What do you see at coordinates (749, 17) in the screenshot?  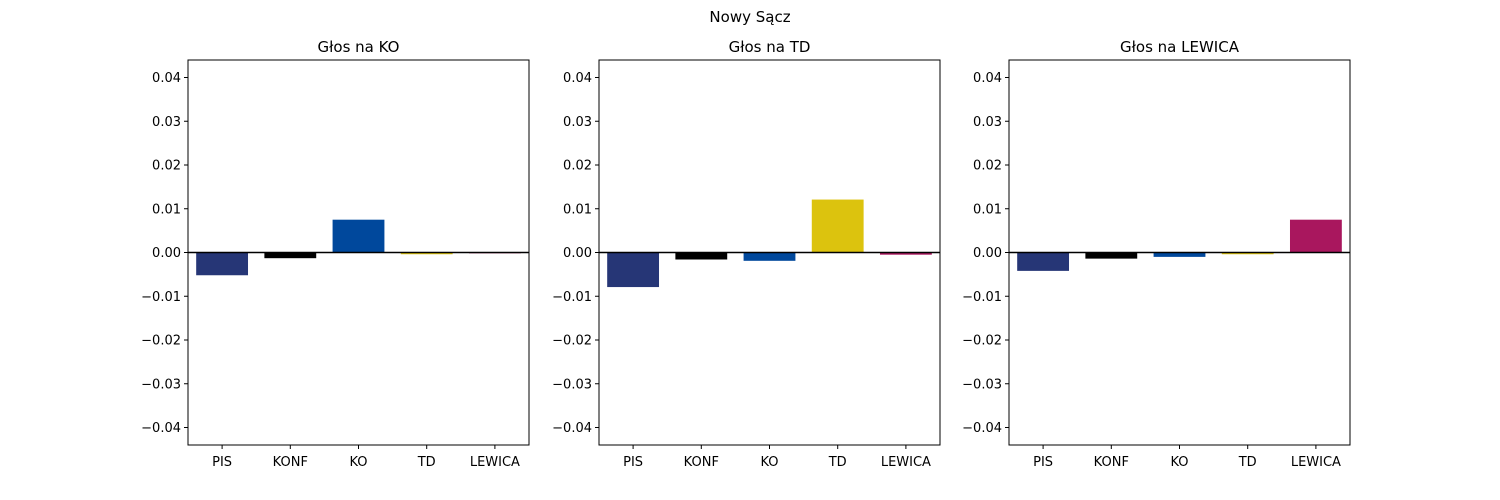 I see `figure-title: Nowy Sącz` at bounding box center [749, 17].